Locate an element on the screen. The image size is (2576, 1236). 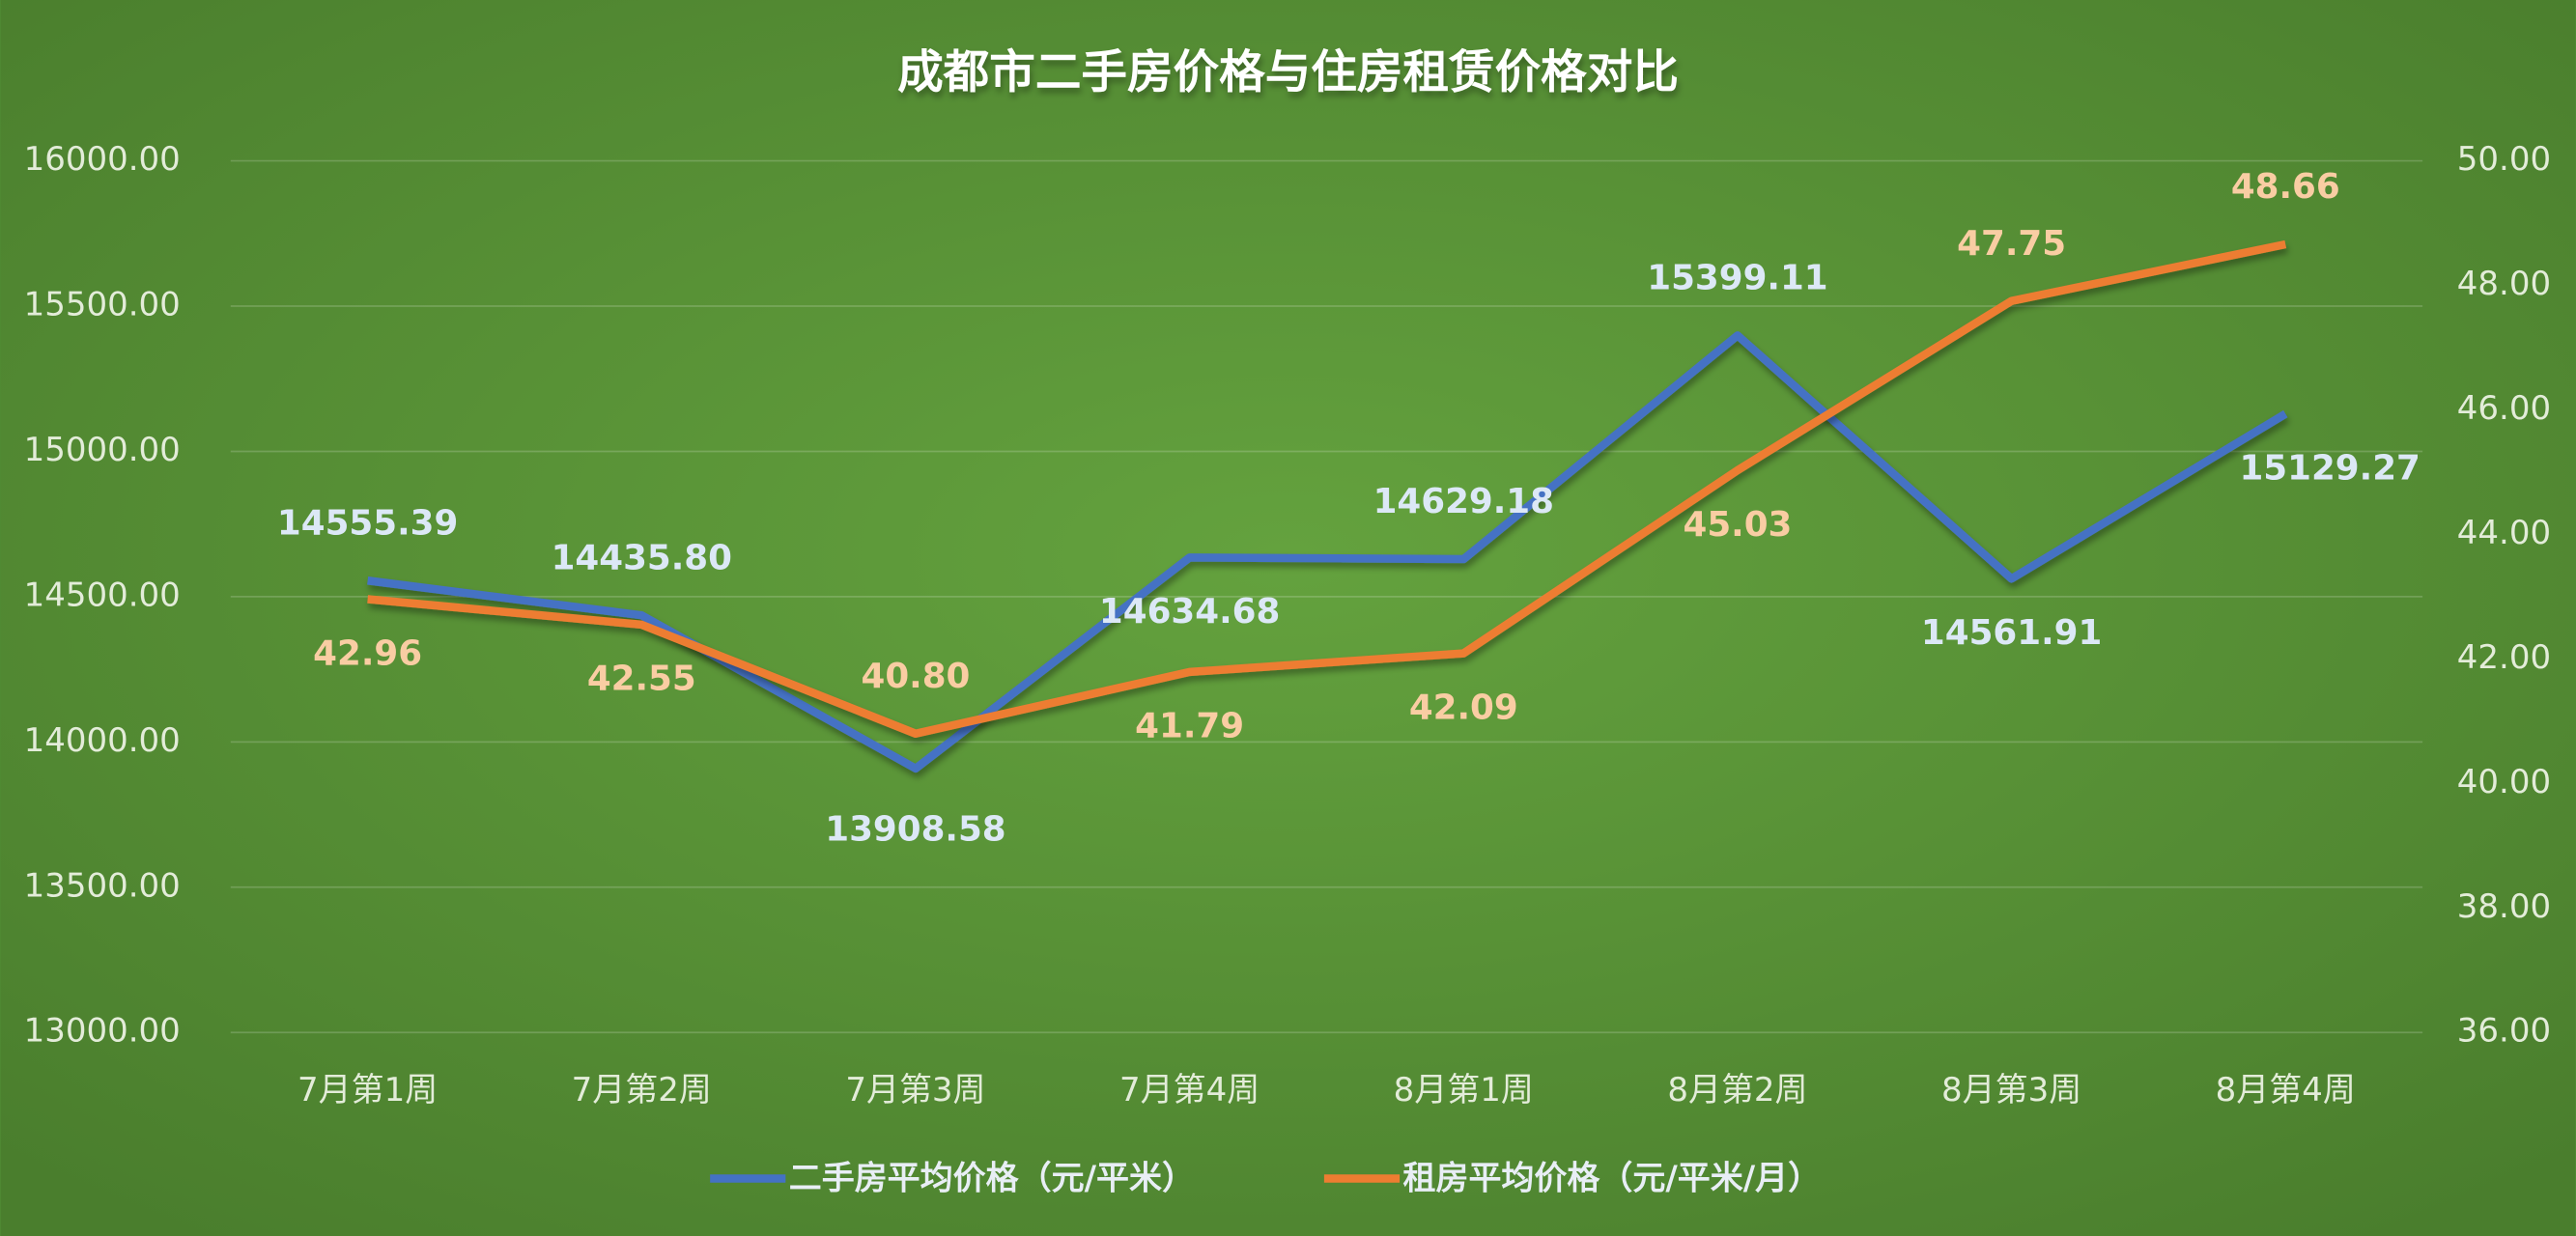
y-tick-label: 16000.00 is located at coordinates (102, 159).